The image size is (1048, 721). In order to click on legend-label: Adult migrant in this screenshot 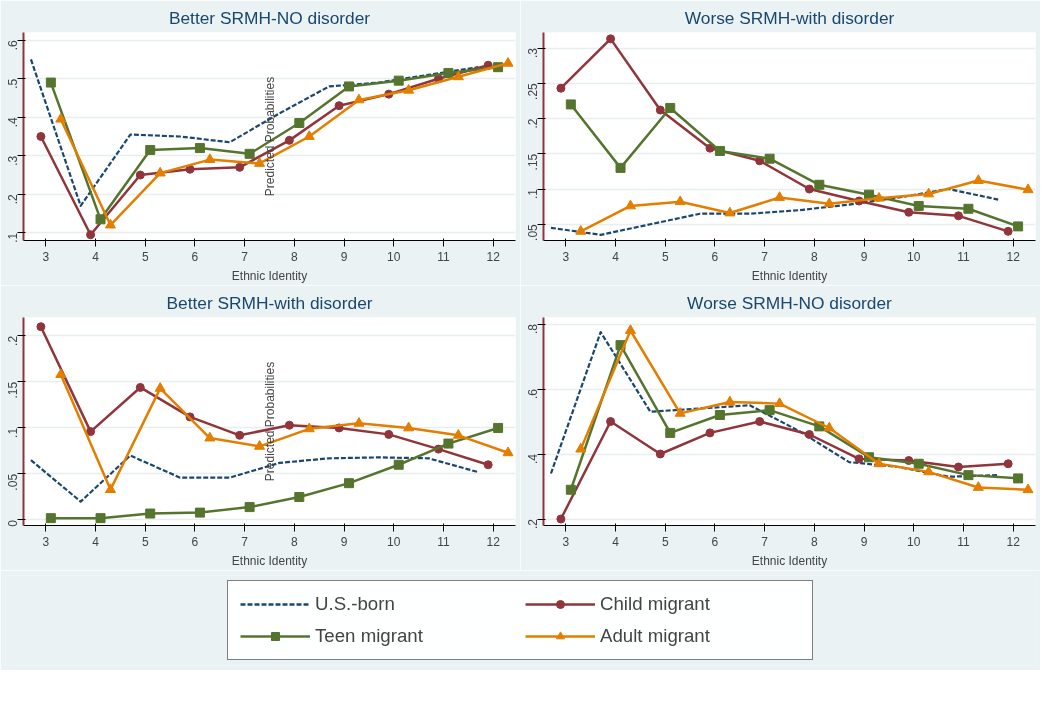, I will do `click(655, 636)`.